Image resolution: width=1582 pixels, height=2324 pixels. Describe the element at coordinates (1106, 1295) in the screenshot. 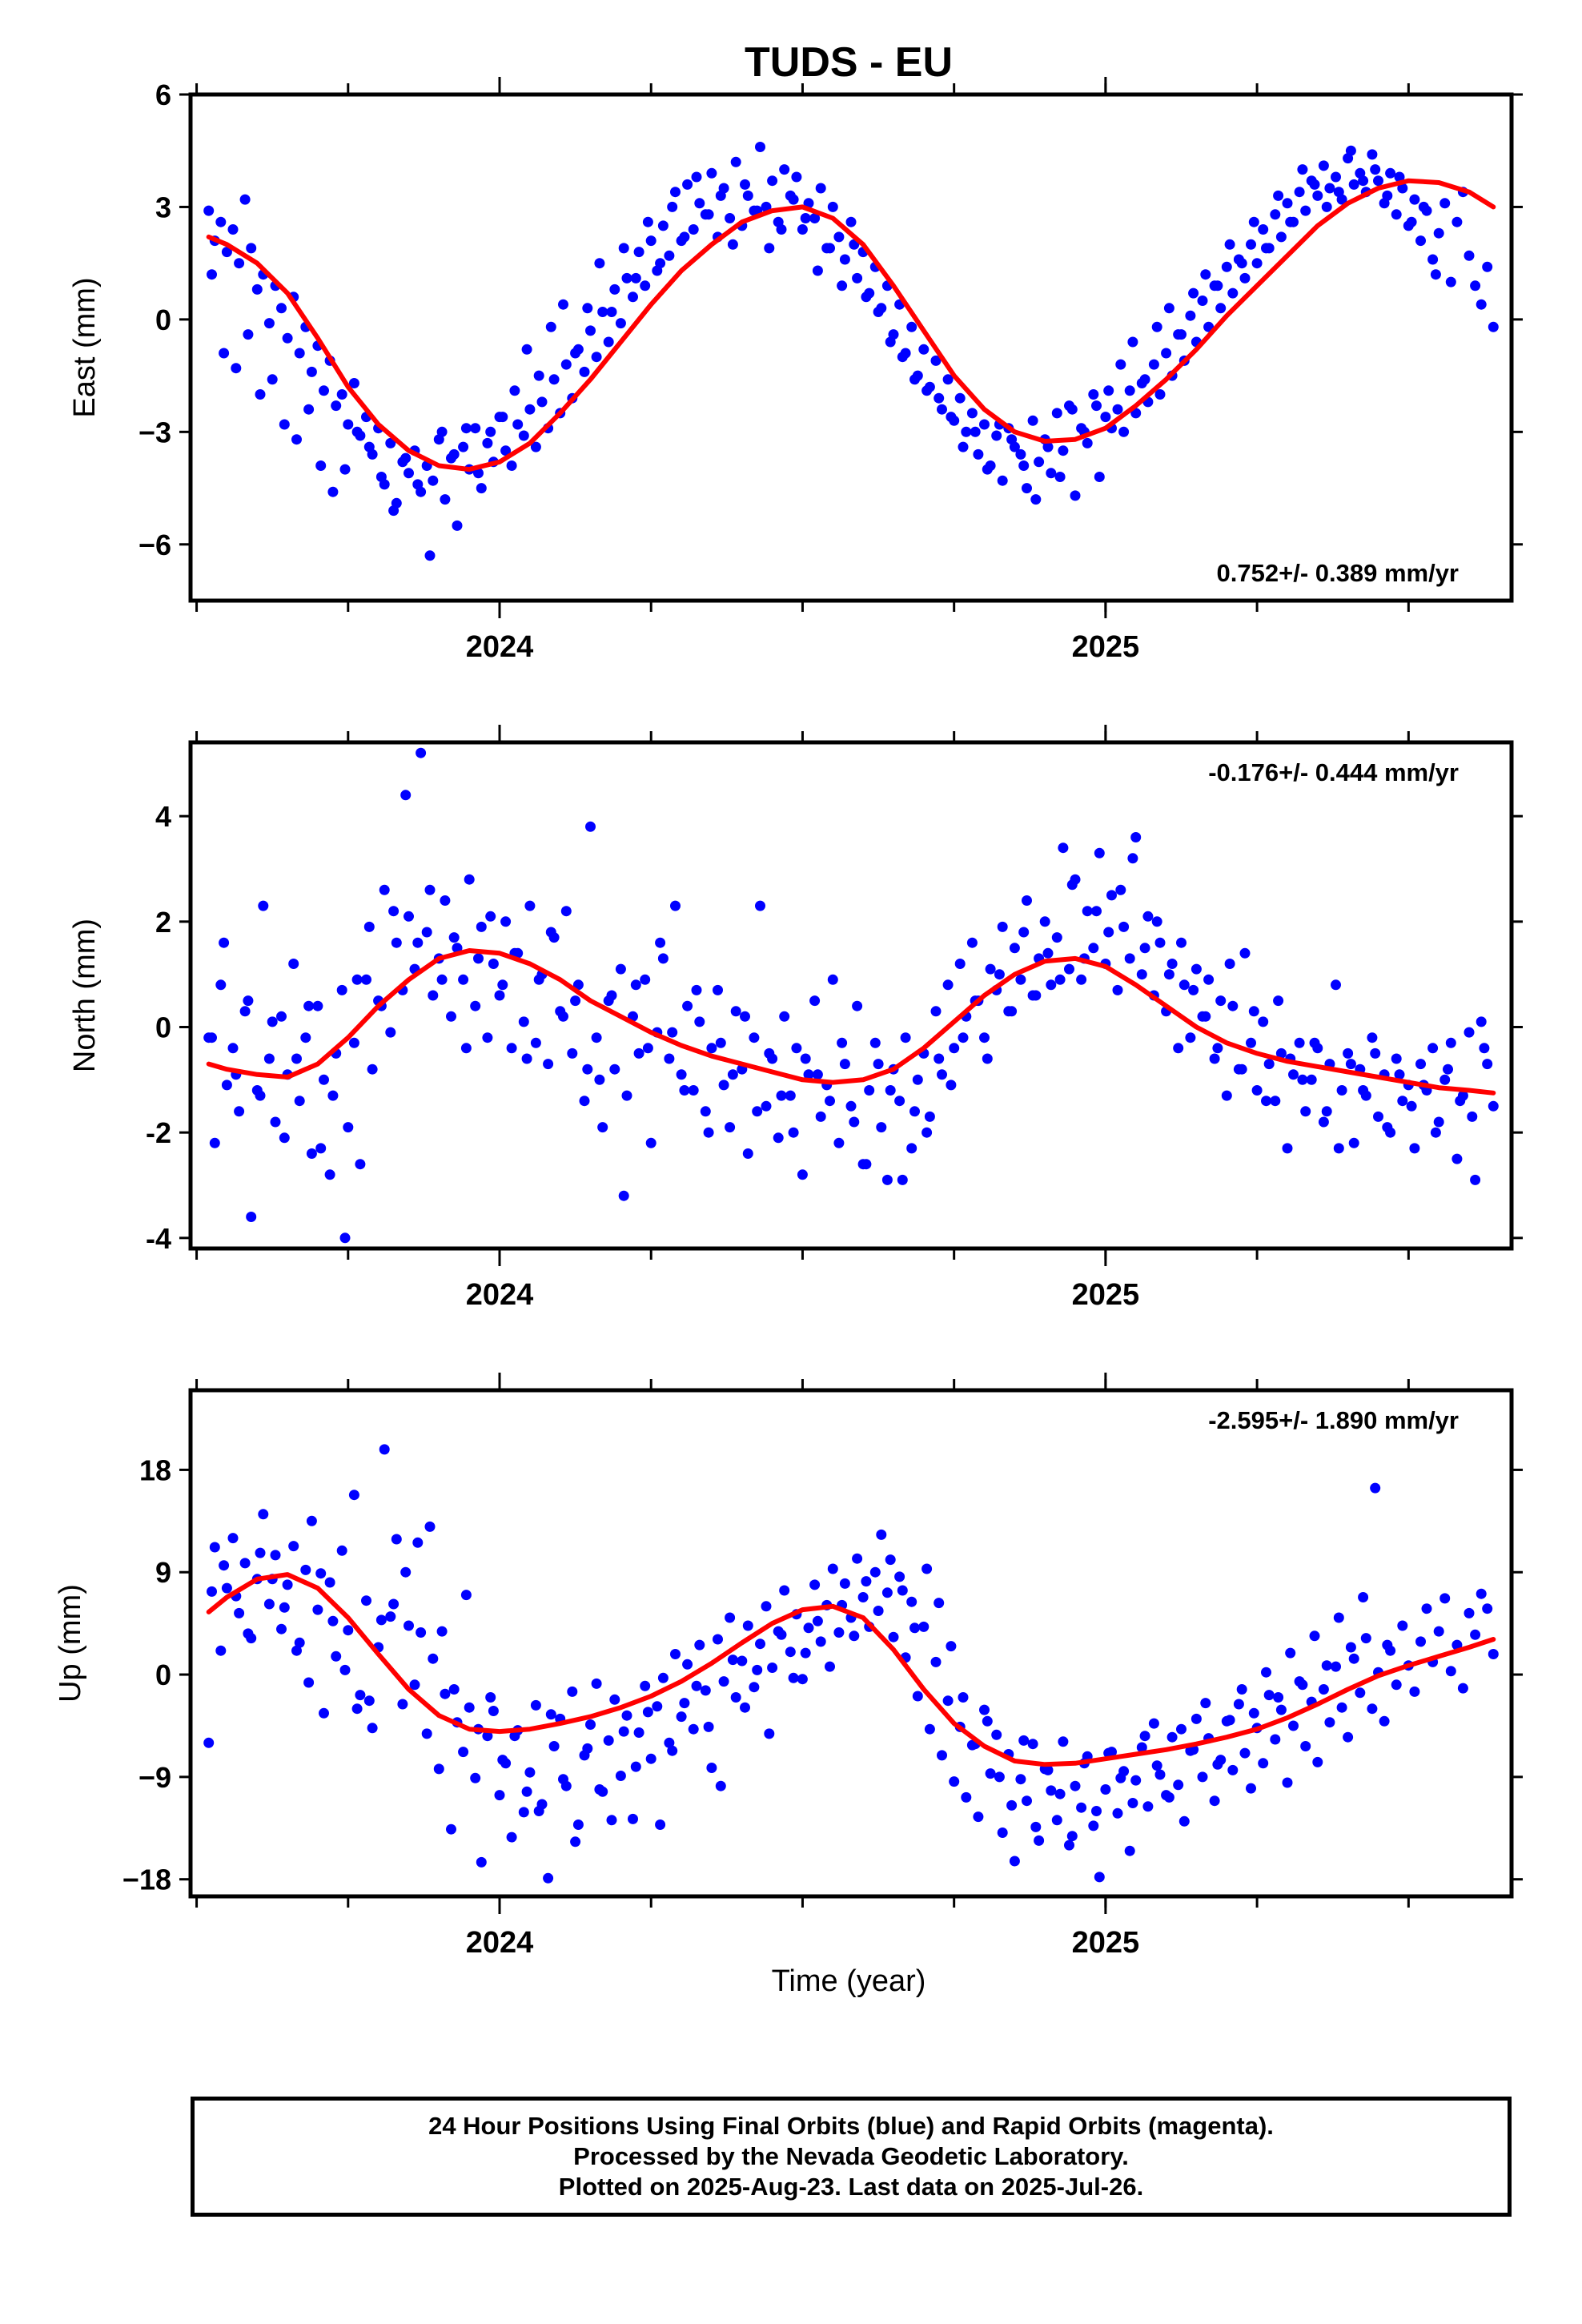

I see `x-tick-label: 2025` at that location.